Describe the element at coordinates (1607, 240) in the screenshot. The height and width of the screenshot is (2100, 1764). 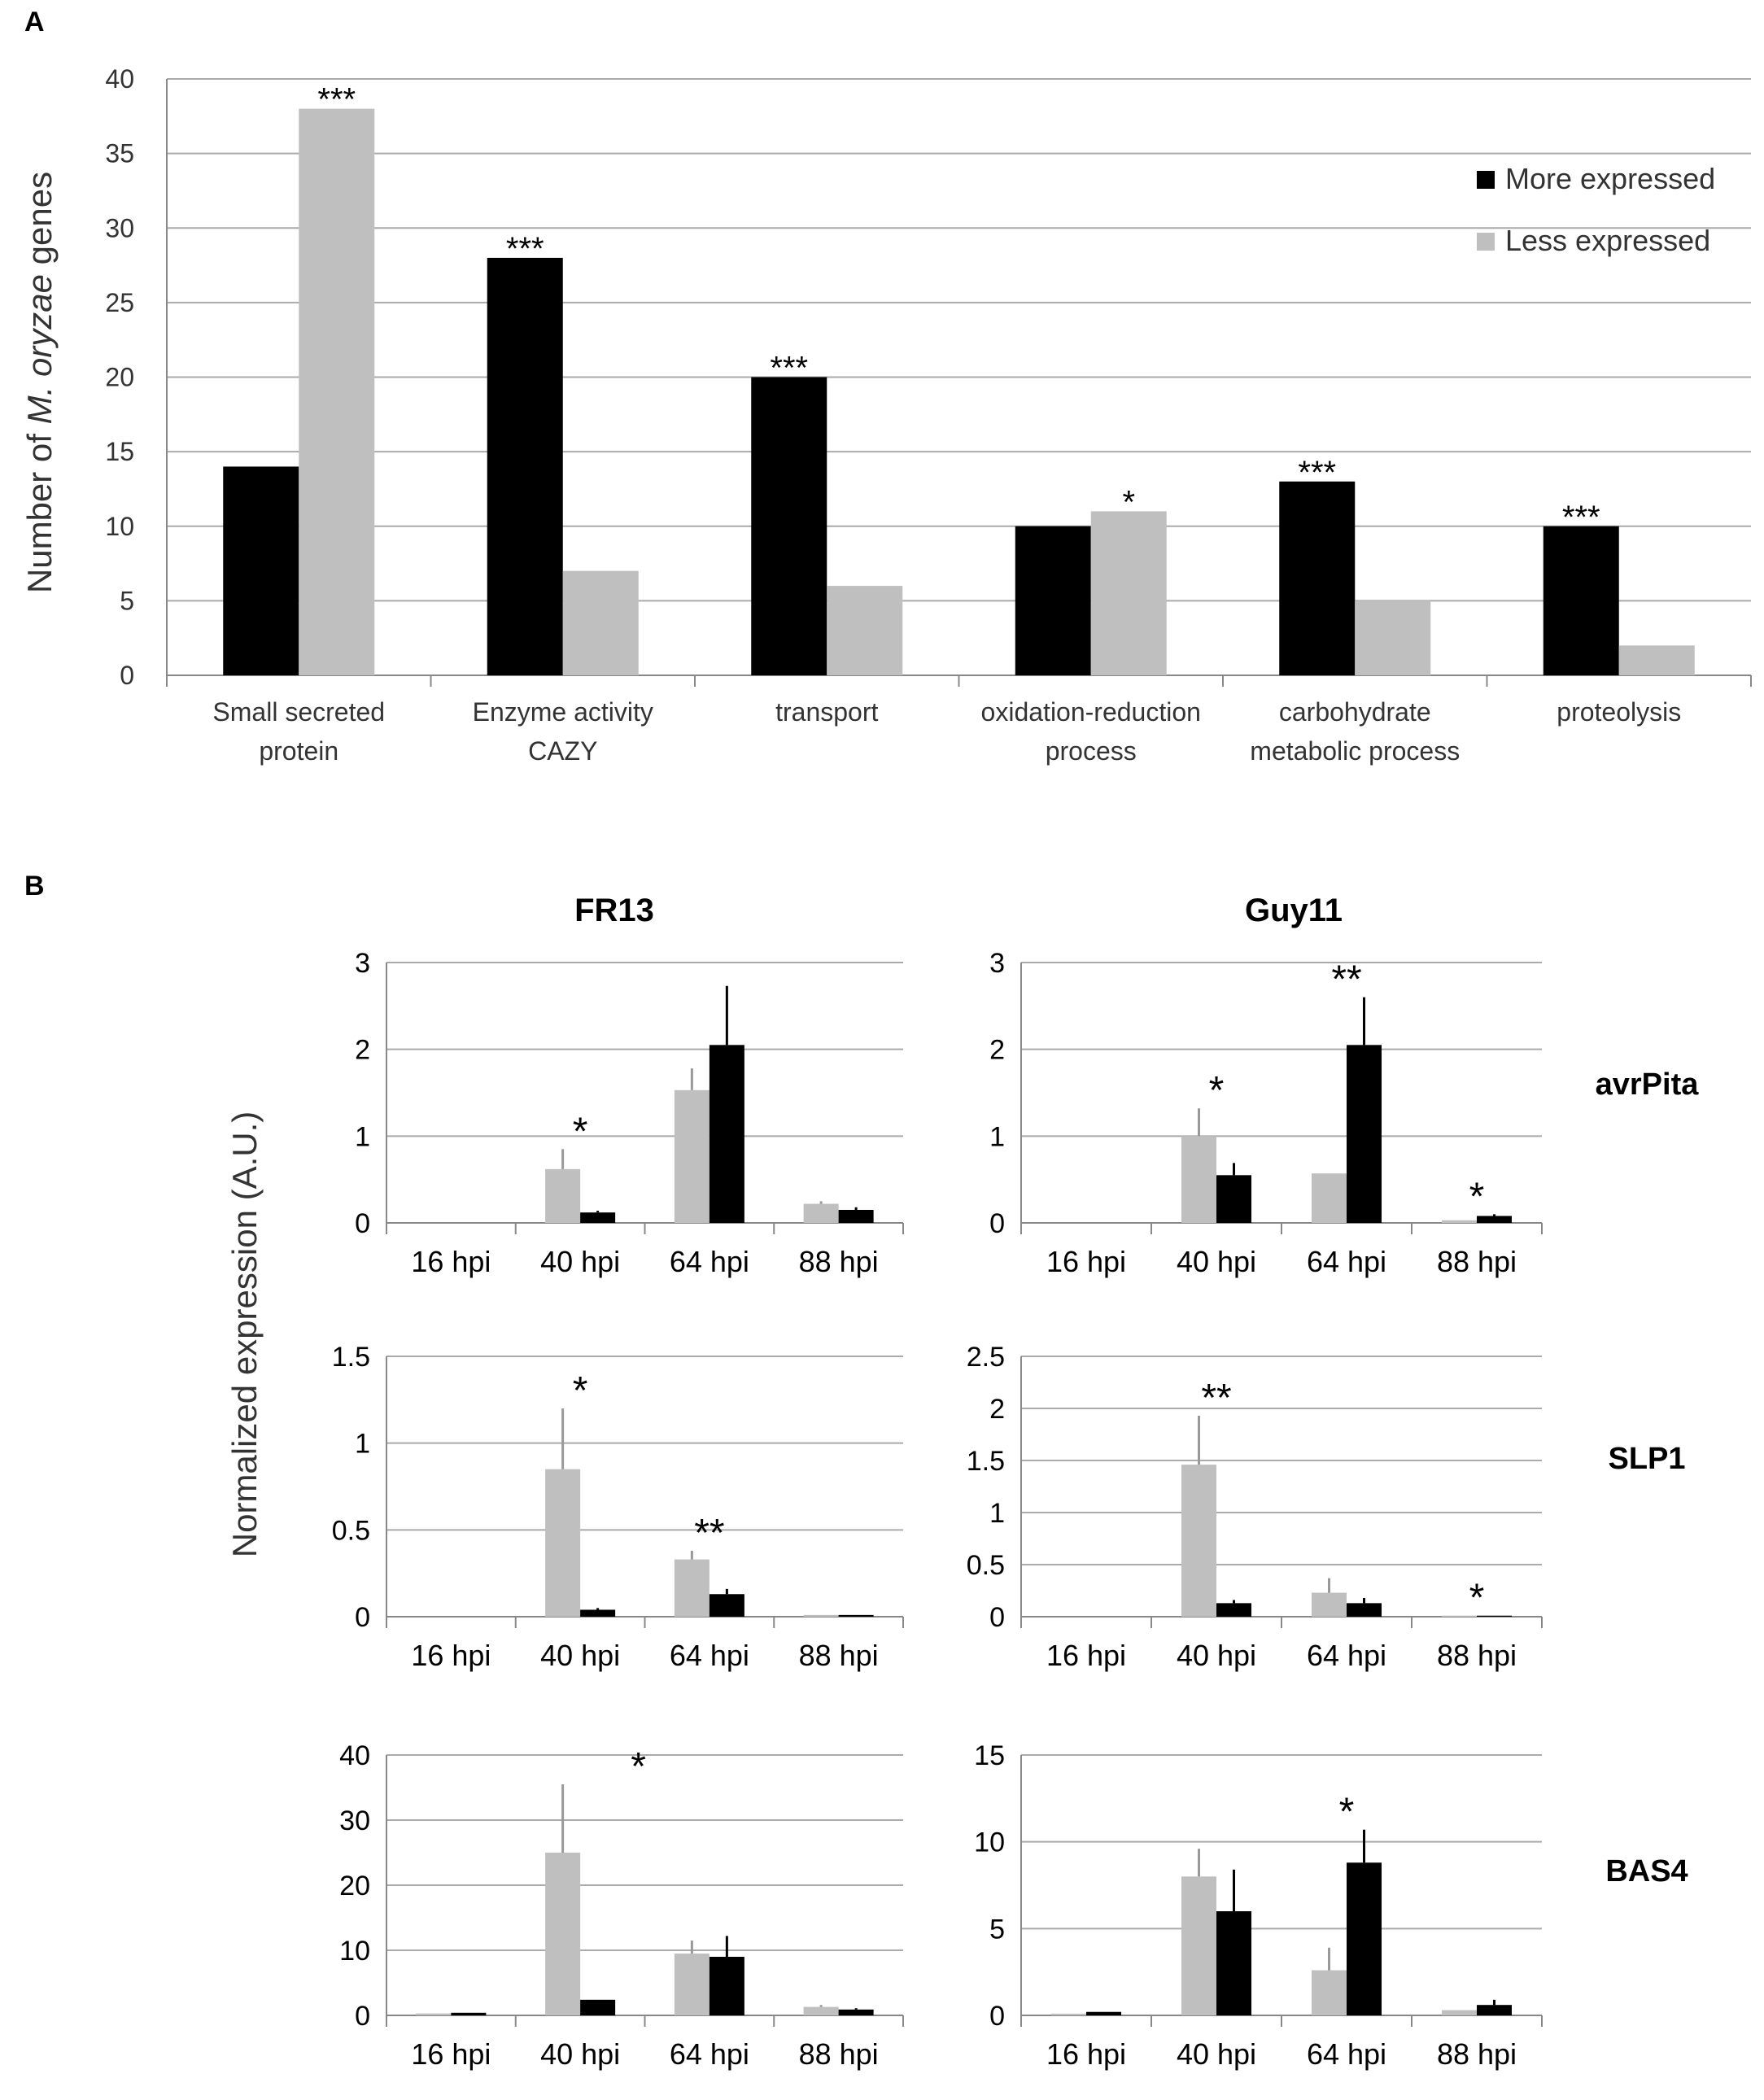
I see `a-legend-label: Less expressed` at that location.